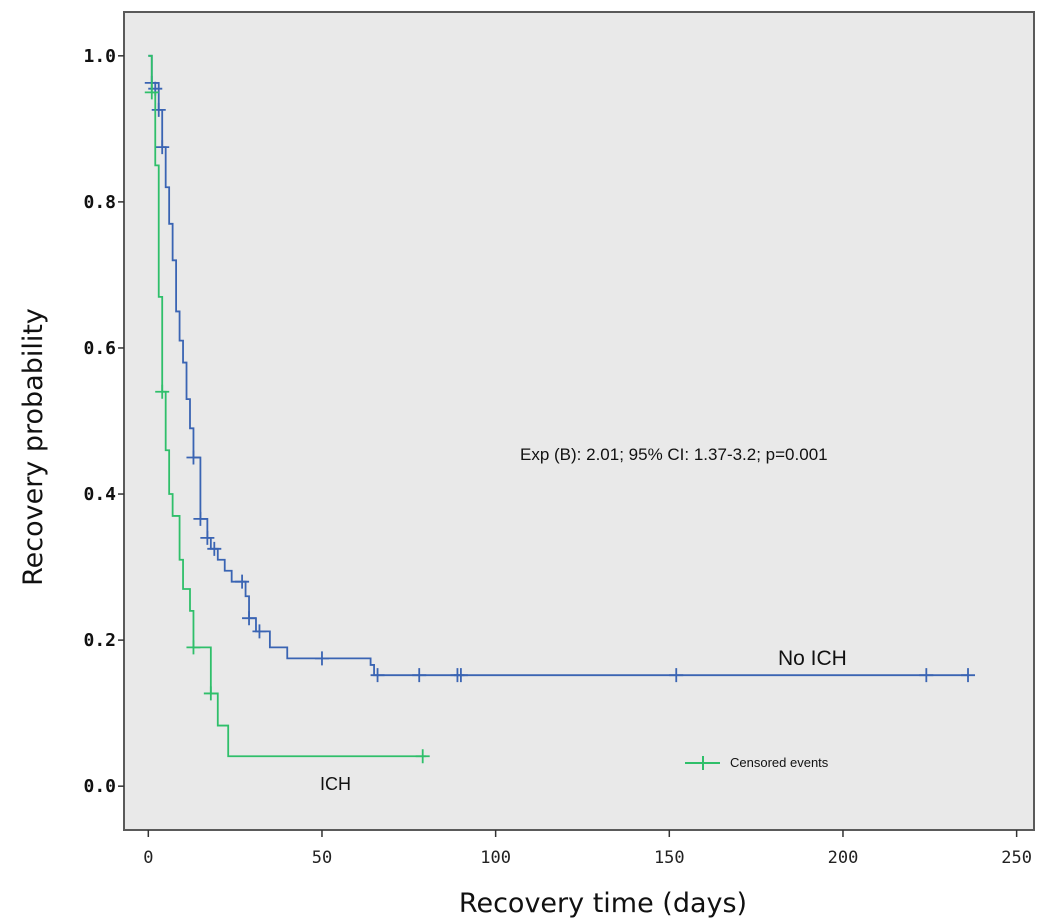 The image size is (1040, 924). What do you see at coordinates (674, 454) in the screenshot?
I see `annotation-text: Exp (B): 2.01; 95% CI: 1.37-3.2; p=0.001` at bounding box center [674, 454].